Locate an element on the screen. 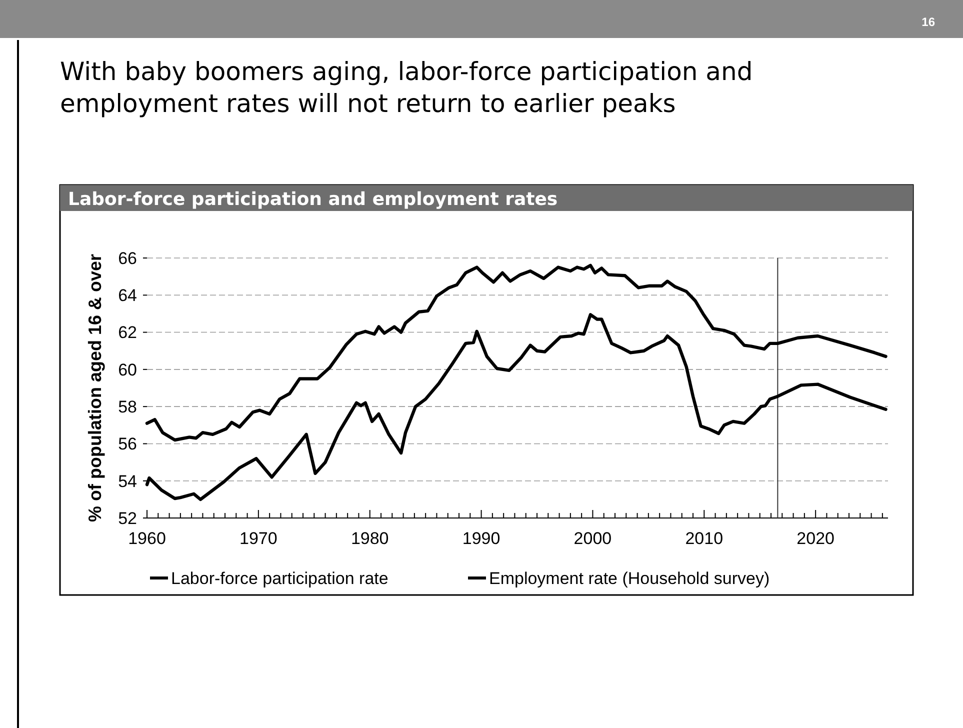  chart-title: With baby boomers aging, labor-force participation and employment rates will not return to earlier peaks is located at coordinates (406, 87).